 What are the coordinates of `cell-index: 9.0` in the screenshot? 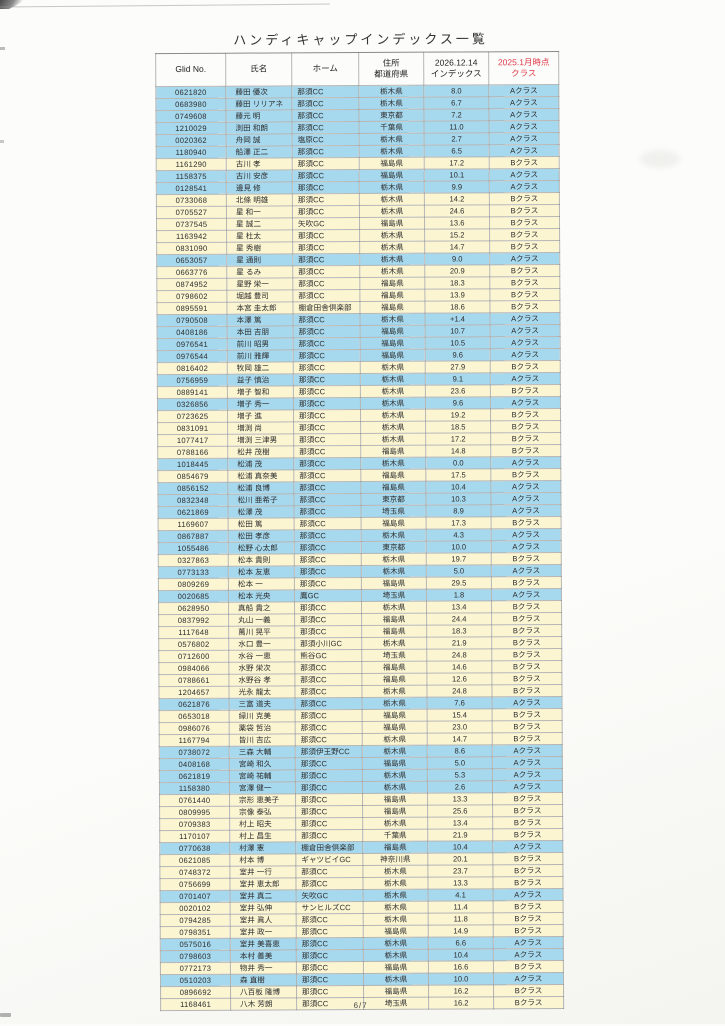 It's located at (457, 259).